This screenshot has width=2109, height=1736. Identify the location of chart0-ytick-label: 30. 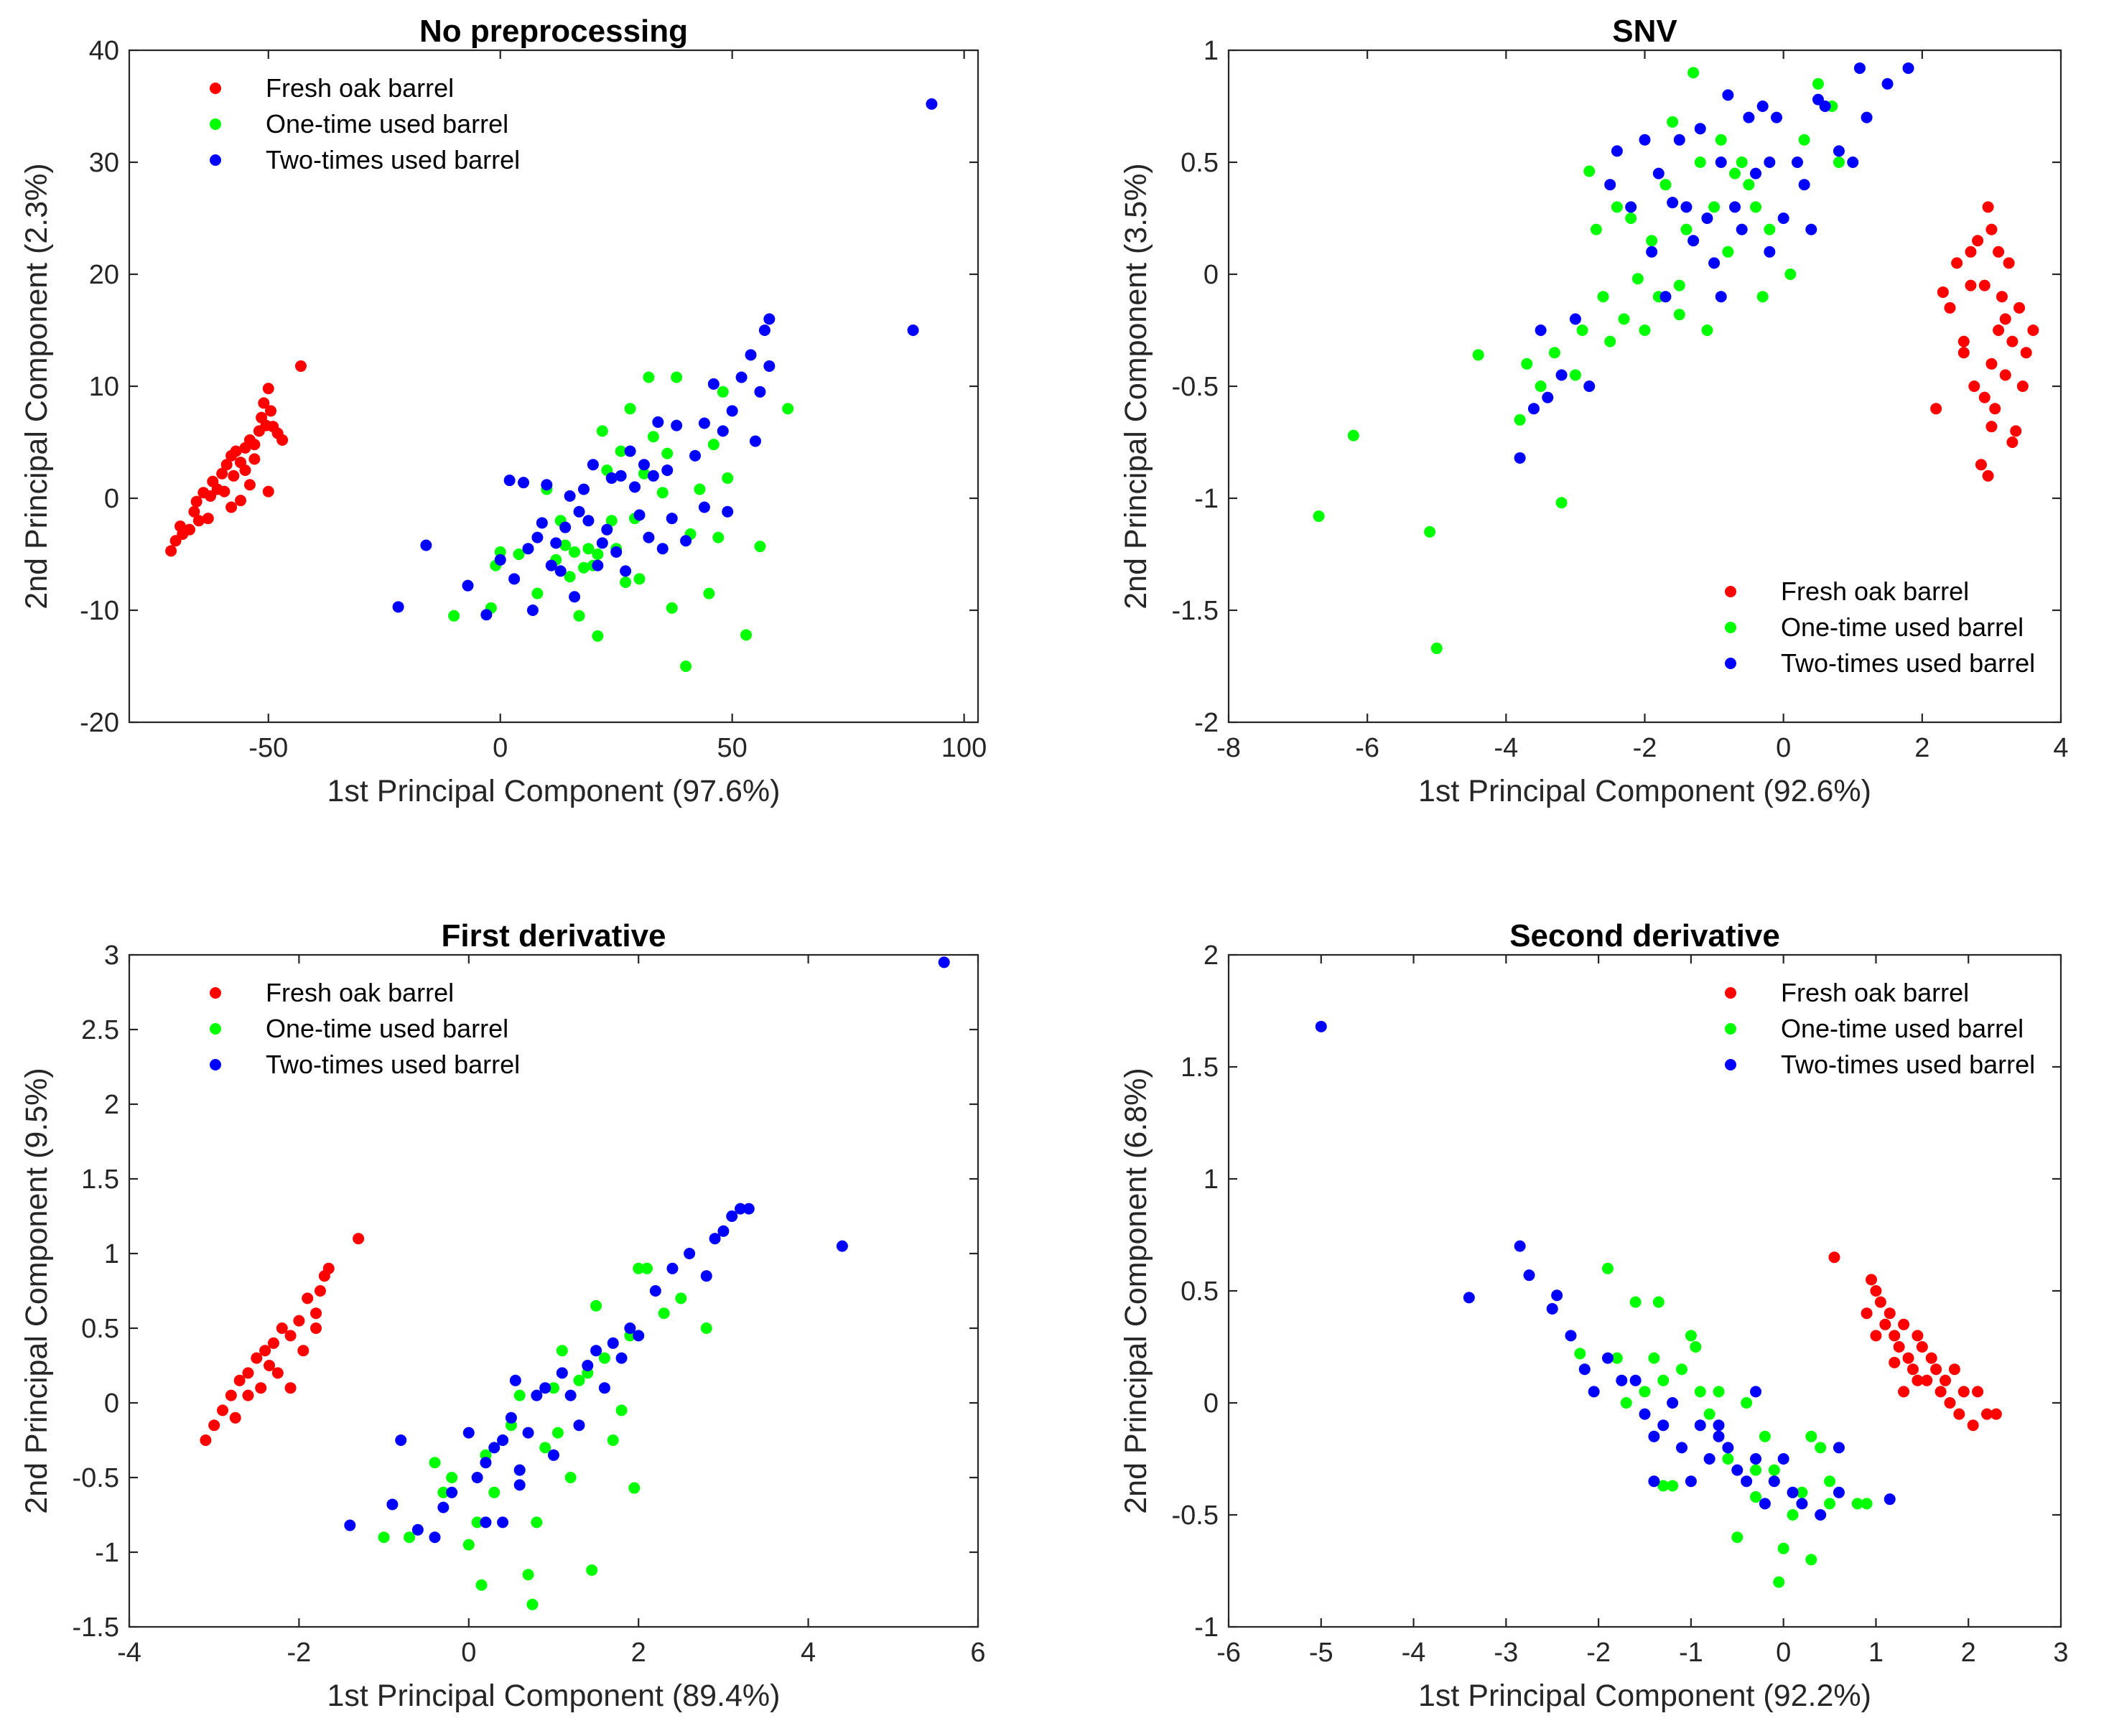
(104, 163).